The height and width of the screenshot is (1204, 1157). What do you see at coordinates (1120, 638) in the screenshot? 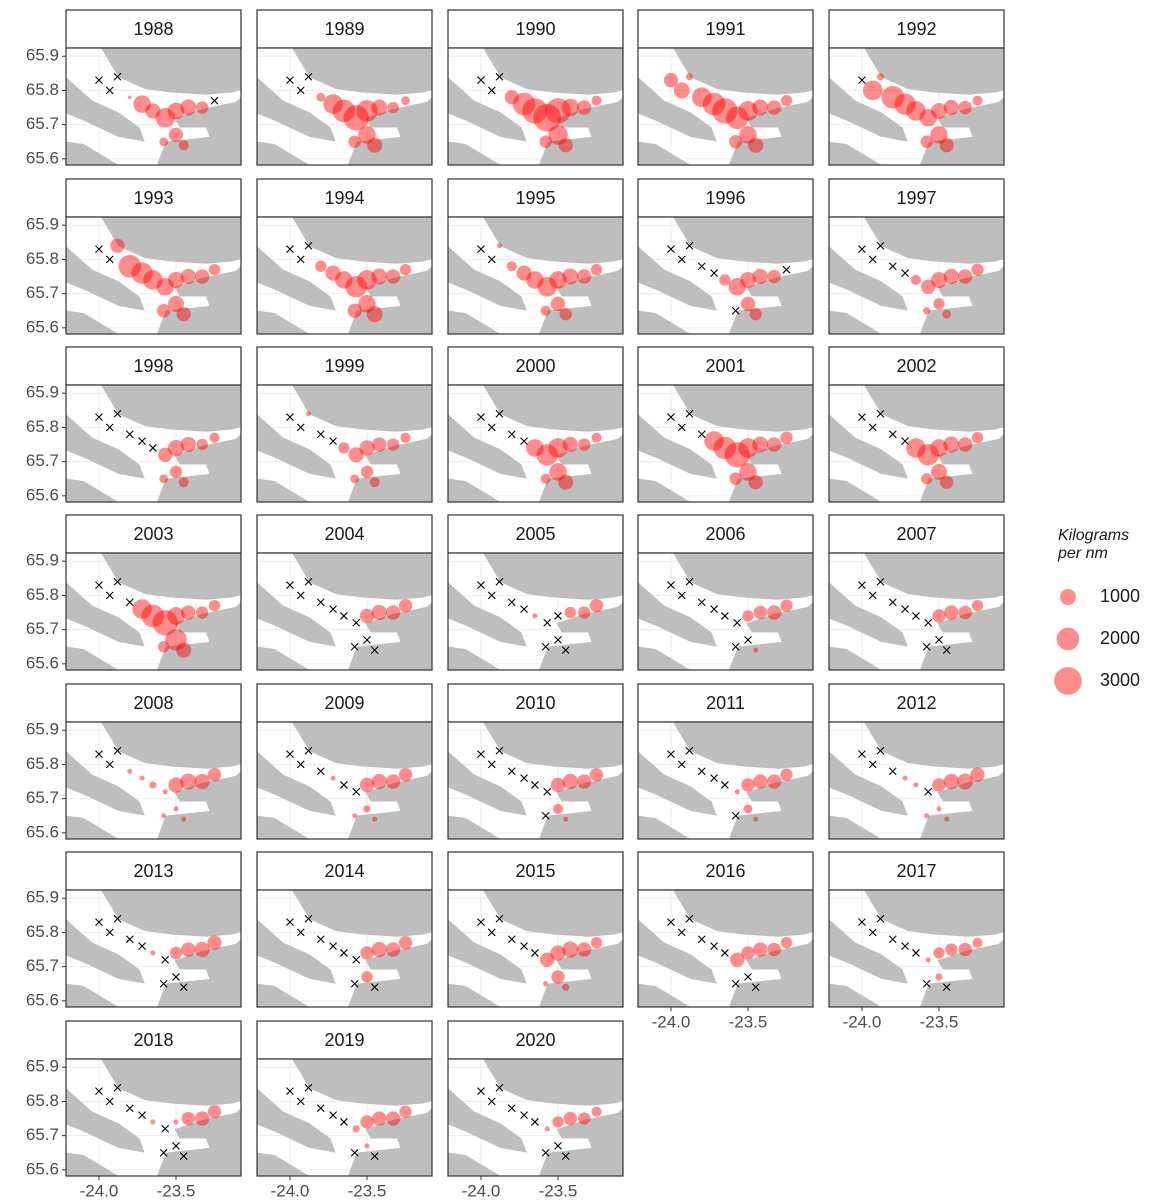
I see `legend-label: 2000` at bounding box center [1120, 638].